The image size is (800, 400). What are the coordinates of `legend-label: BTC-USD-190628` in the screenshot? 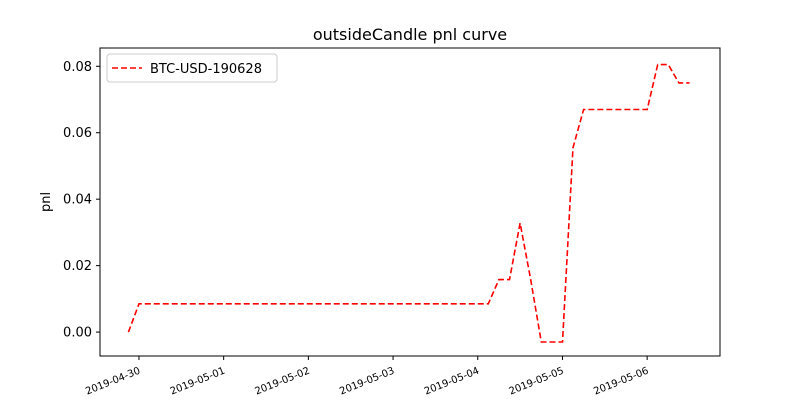 It's located at (206, 69).